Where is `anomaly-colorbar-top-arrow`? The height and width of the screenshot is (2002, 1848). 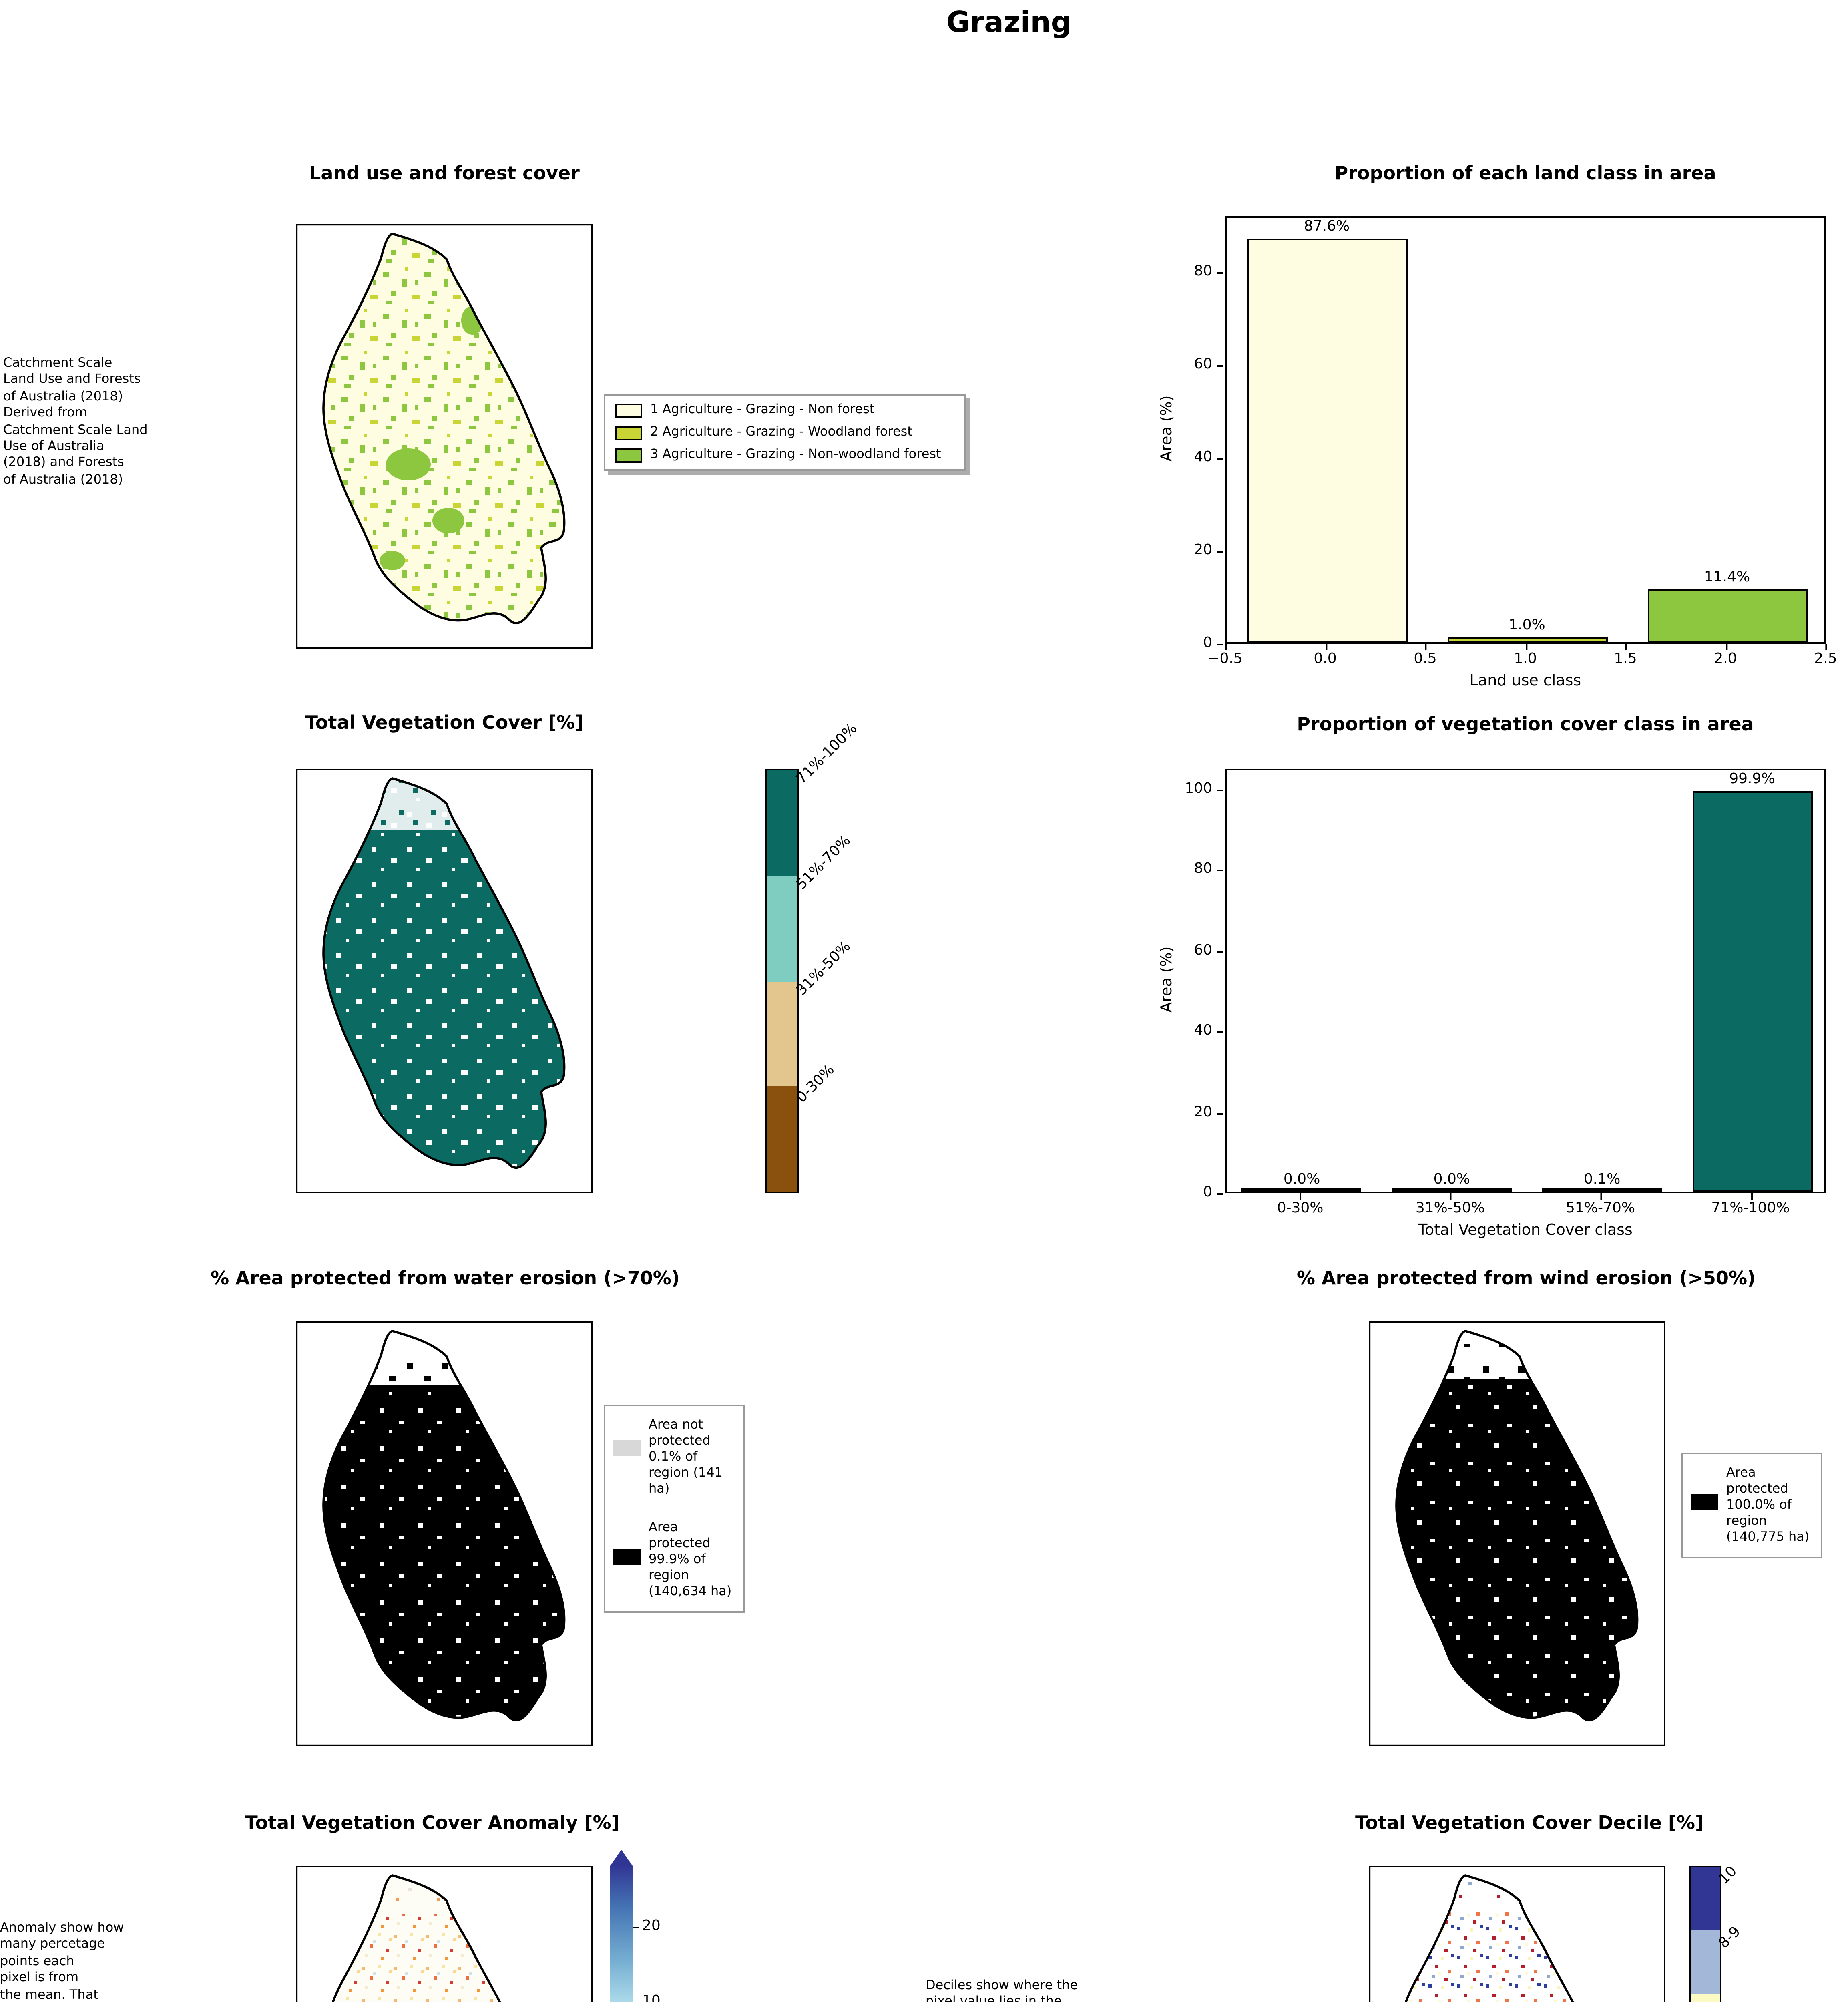
anomaly-colorbar-top-arrow is located at coordinates (621, 1858).